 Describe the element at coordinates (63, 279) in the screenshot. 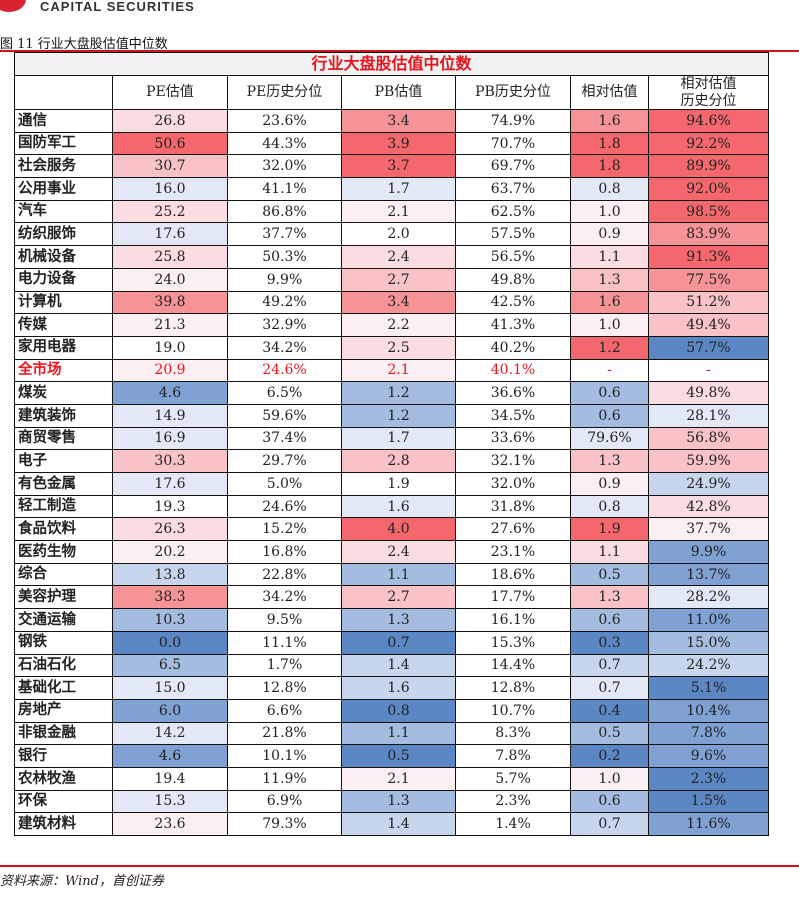

I see `industry-name: 电力设备` at that location.